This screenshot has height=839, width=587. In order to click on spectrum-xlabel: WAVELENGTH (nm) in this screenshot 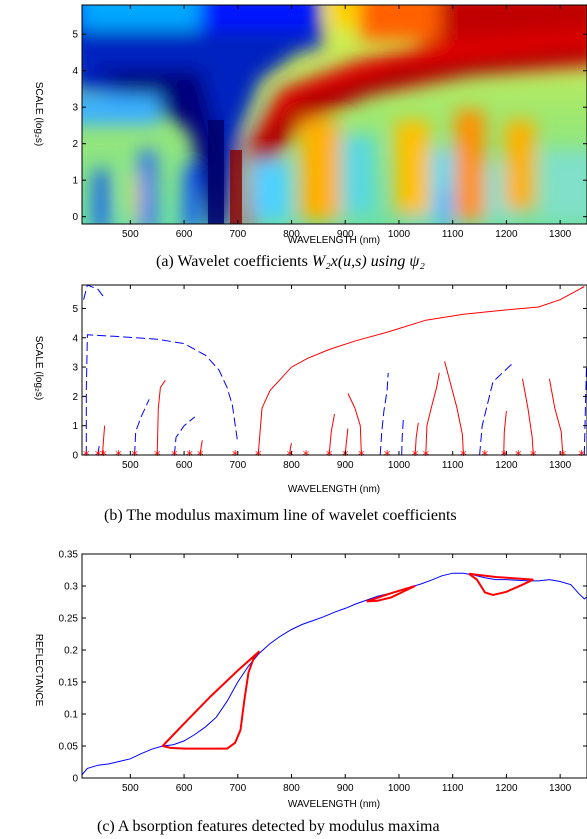, I will do `click(334, 804)`.